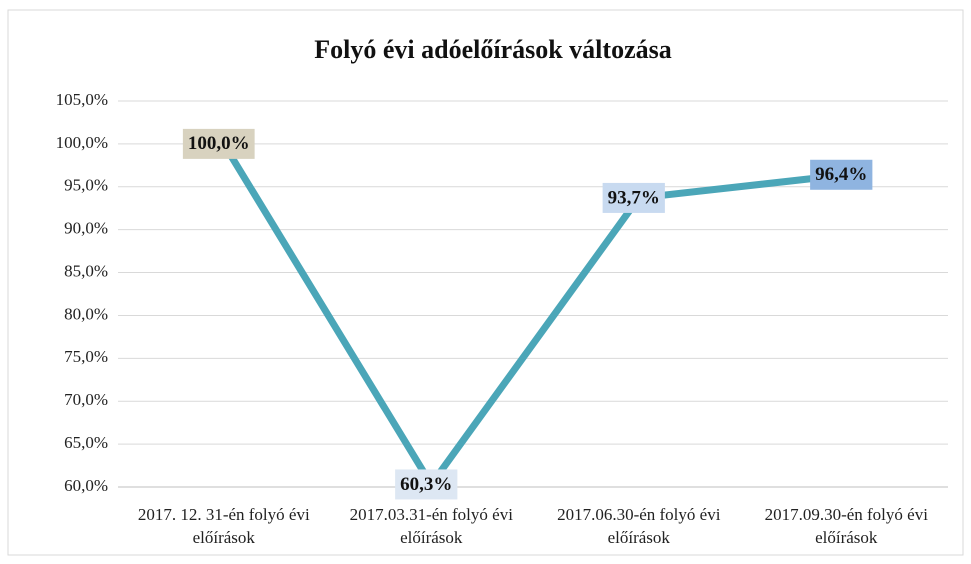 This screenshot has height=564, width=971. What do you see at coordinates (86, 228) in the screenshot?
I see `y-tick-label: 90,0%` at bounding box center [86, 228].